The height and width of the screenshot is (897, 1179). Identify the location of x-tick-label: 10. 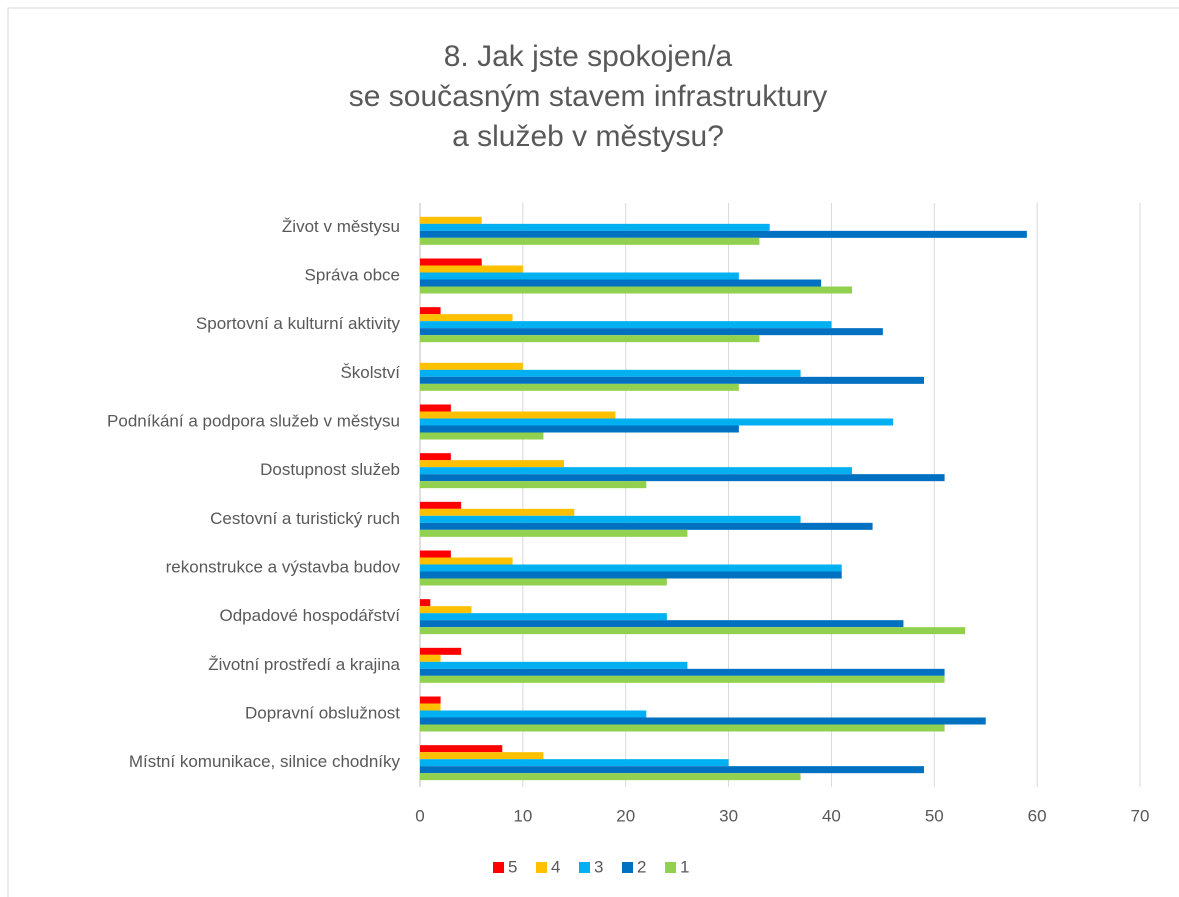
(522, 815).